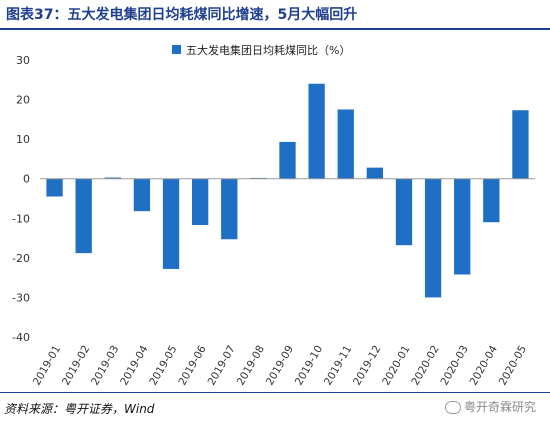 The width and height of the screenshot is (550, 425). Describe the element at coordinates (21, 218) in the screenshot. I see `y-tick-label: -10` at that location.